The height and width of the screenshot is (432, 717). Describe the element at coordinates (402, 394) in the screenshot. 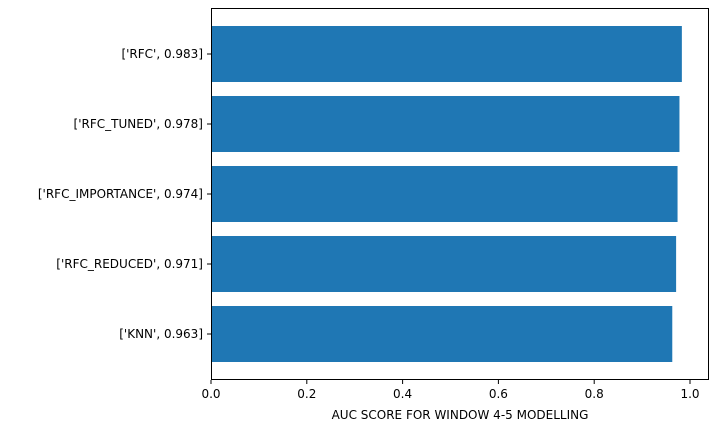

I see `x-tick-label: 0.4` at that location.